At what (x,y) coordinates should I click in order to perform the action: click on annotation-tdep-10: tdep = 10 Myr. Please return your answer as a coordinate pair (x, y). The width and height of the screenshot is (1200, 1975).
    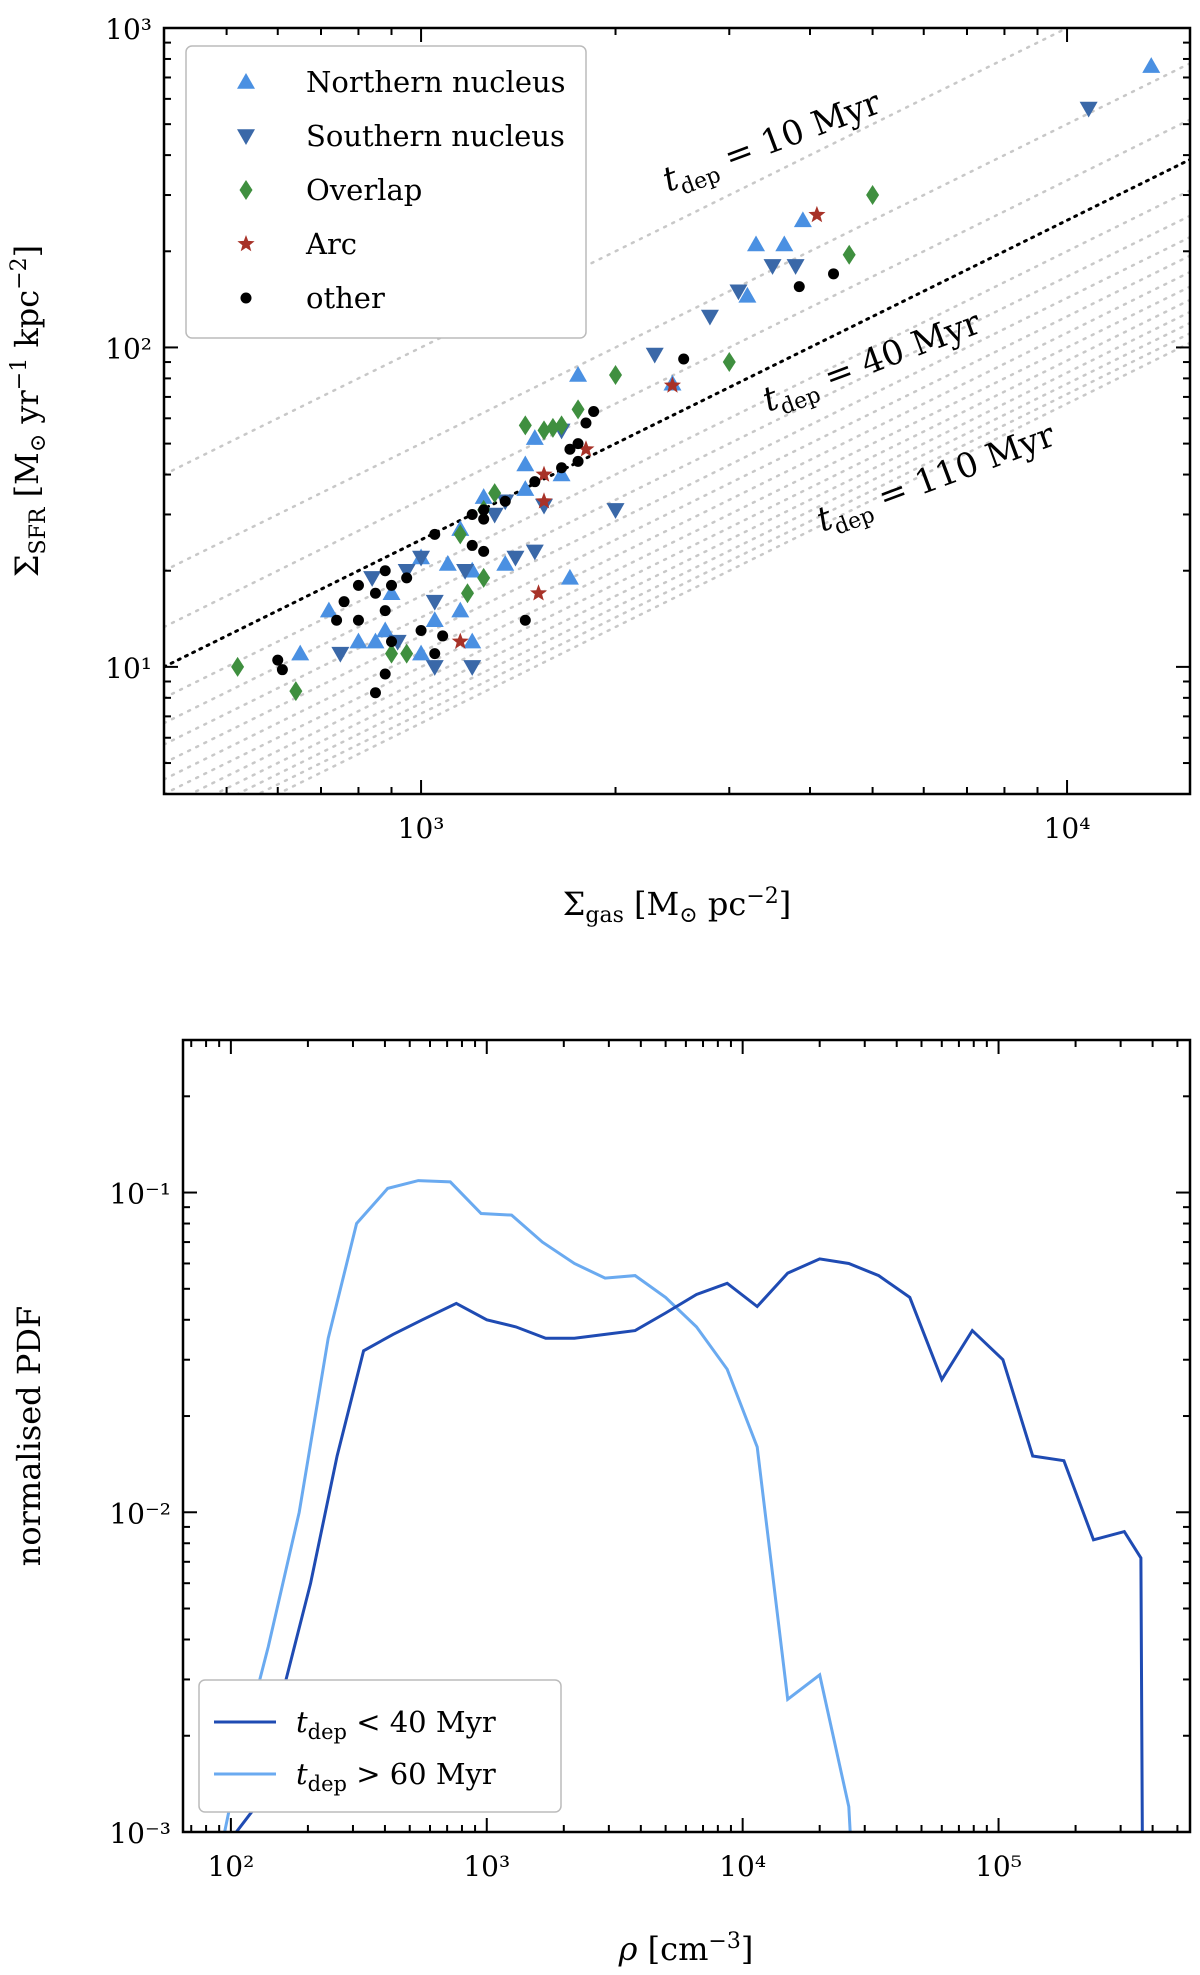
    Looking at the image, I should click on (772, 143).